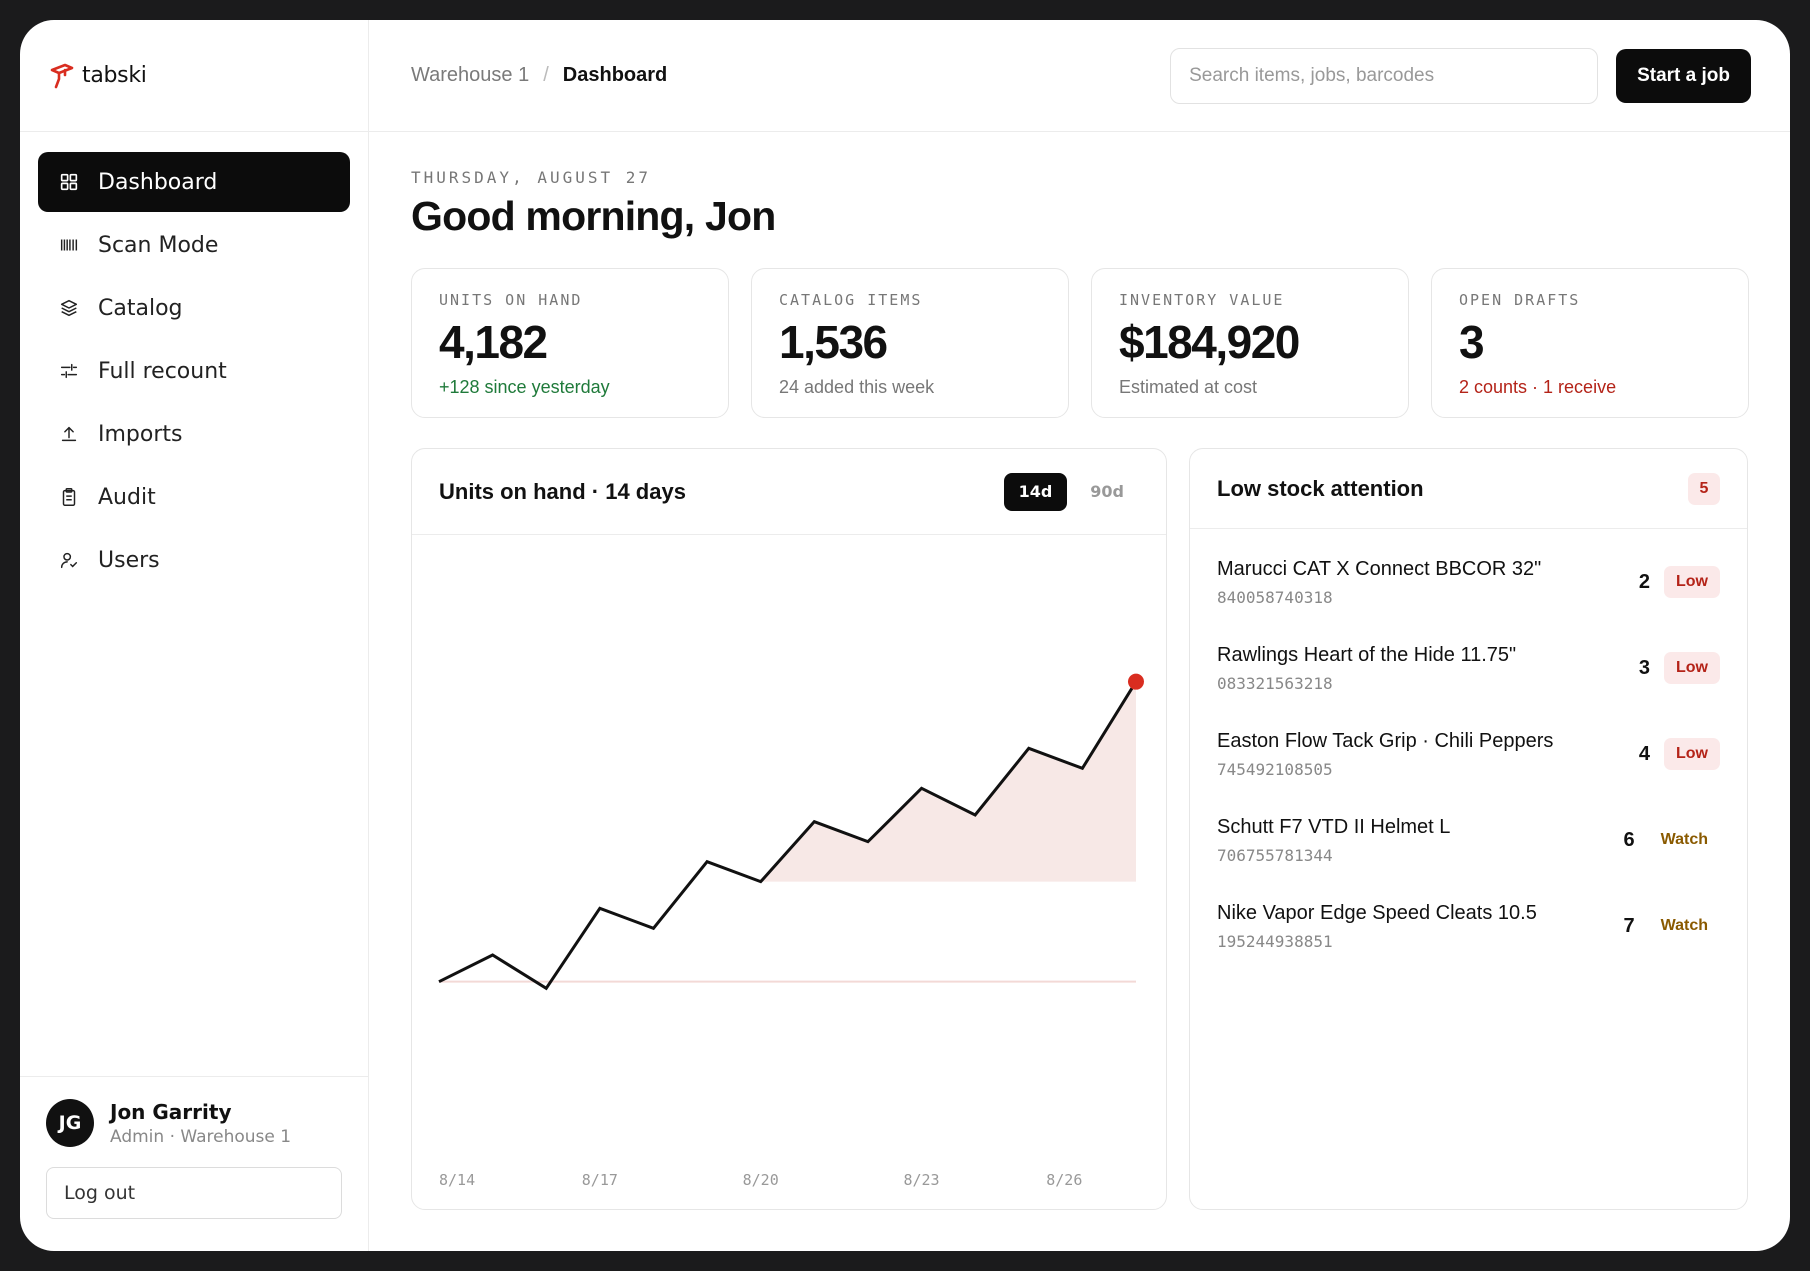 Image resolution: width=1810 pixels, height=1271 pixels. What do you see at coordinates (1334, 826) in the screenshot?
I see `item-name: Schutt F7 VTD II Helmet L` at bounding box center [1334, 826].